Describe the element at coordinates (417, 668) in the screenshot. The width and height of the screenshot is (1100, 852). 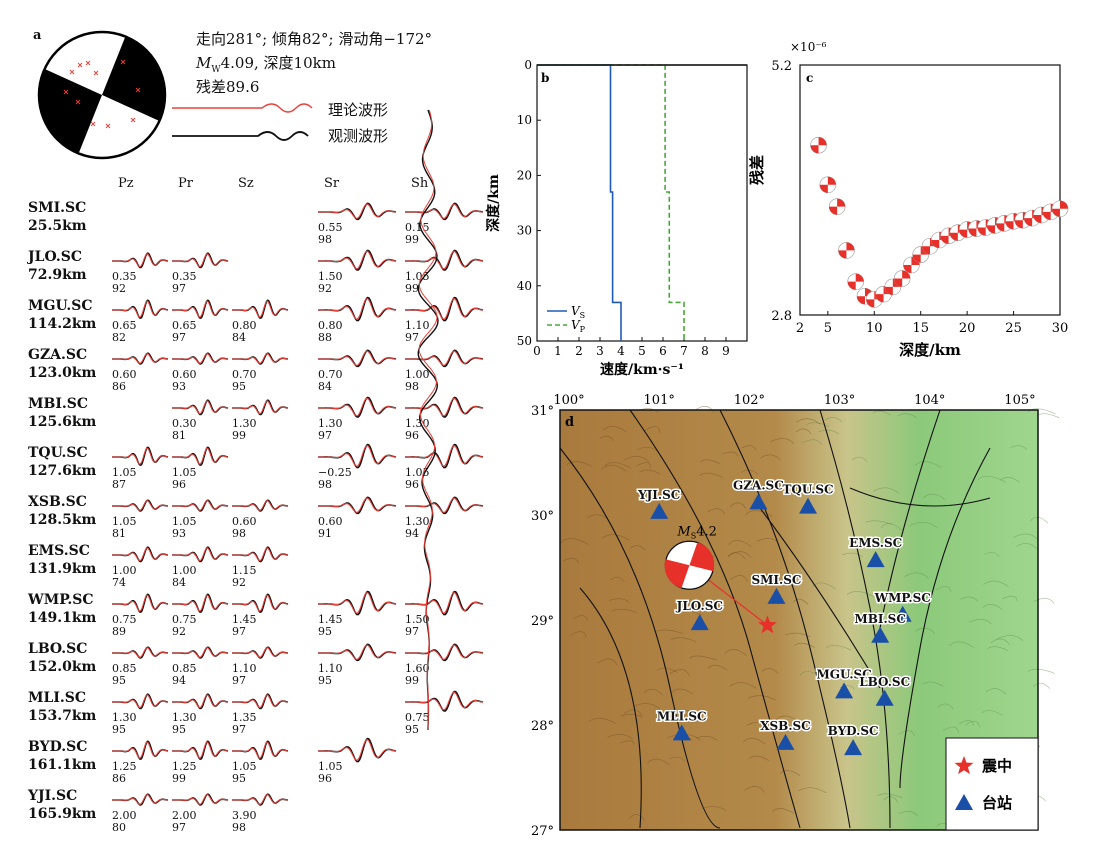
I see `time-shift-value: 1.60` at that location.